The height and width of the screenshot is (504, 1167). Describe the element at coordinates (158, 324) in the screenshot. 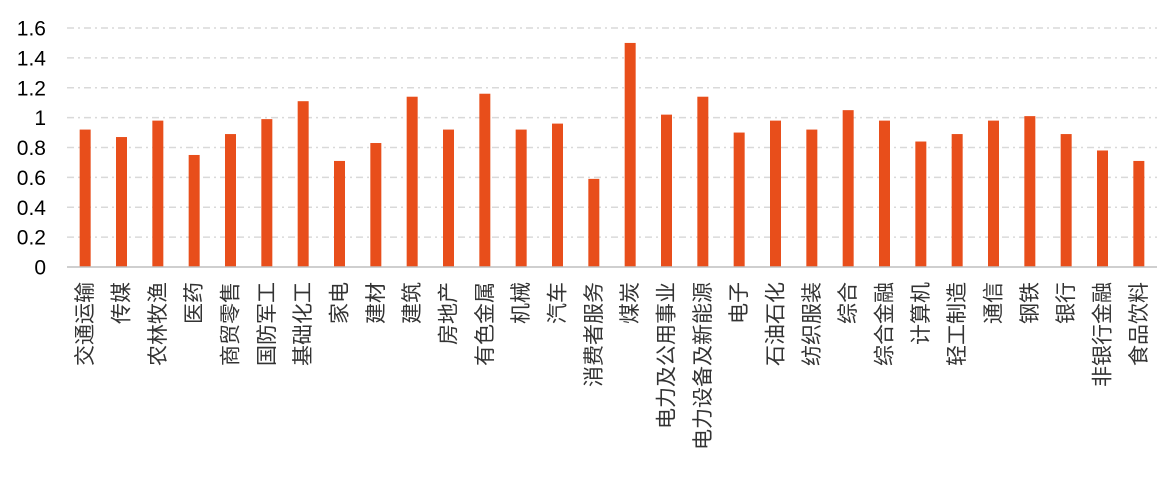

I see `x-tick-label: 农林牧渔` at that location.